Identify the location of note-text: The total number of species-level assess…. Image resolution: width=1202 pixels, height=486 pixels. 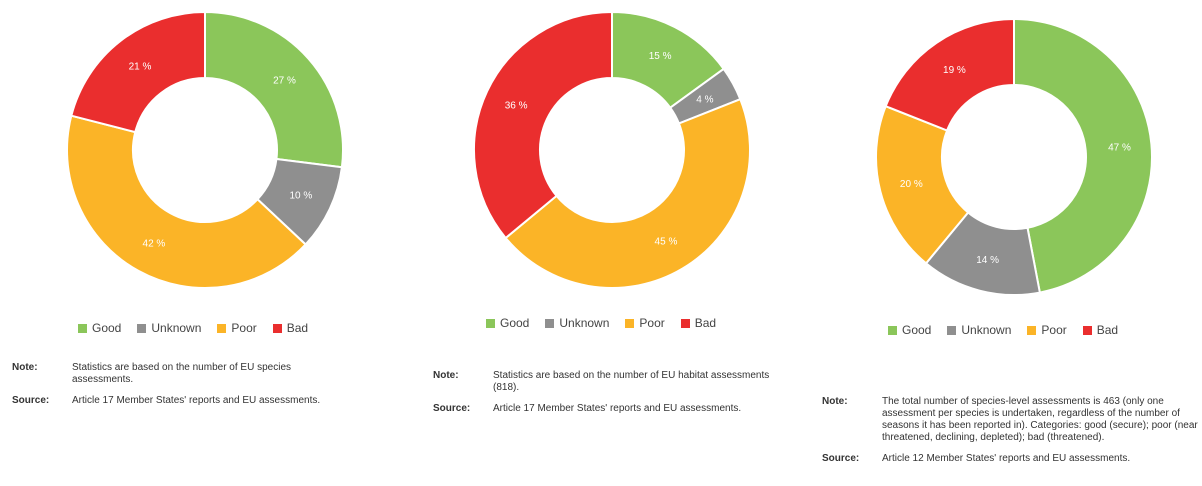
(1040, 419).